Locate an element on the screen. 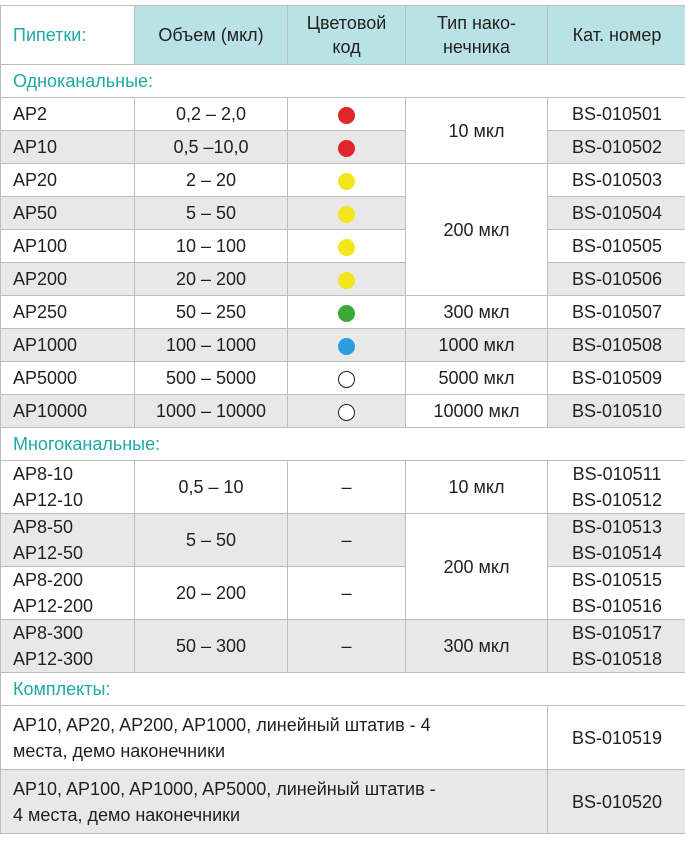 This screenshot has height=853, width=685. header-tip-line1: Тип нако- is located at coordinates (476, 23).